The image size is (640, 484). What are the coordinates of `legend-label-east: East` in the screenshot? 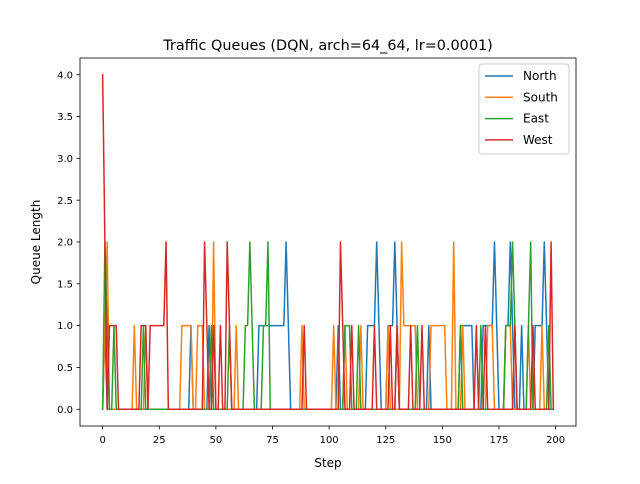 It's located at (536, 119).